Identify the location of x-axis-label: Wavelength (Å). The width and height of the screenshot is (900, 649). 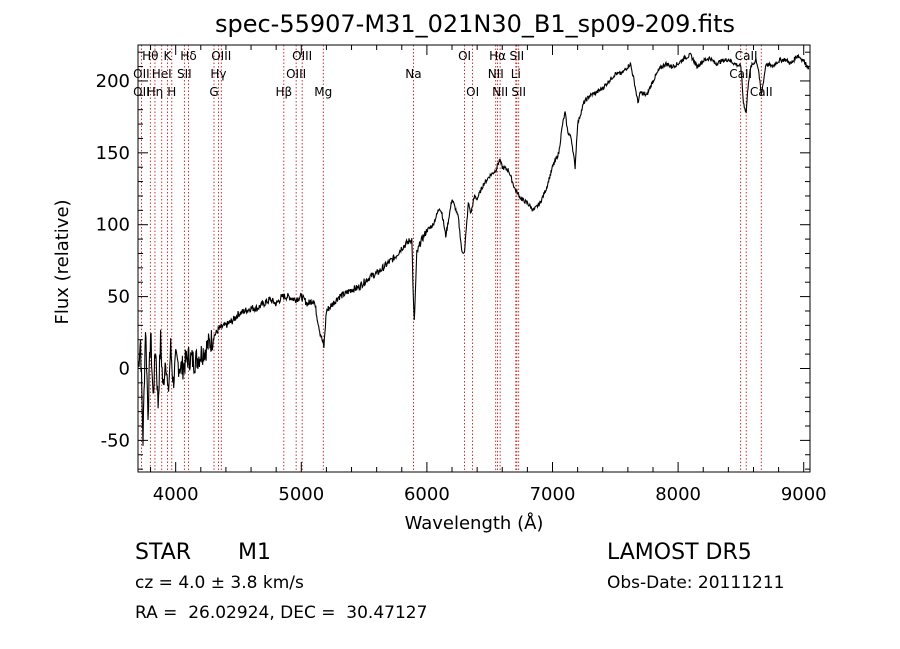
(474, 523).